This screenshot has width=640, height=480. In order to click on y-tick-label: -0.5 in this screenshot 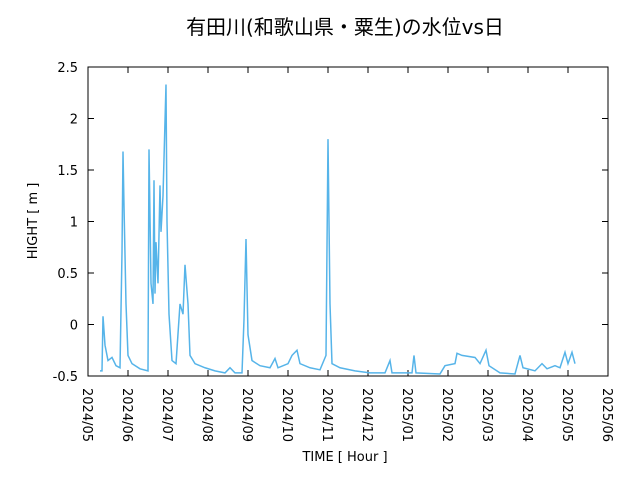, I will do `click(65, 377)`.